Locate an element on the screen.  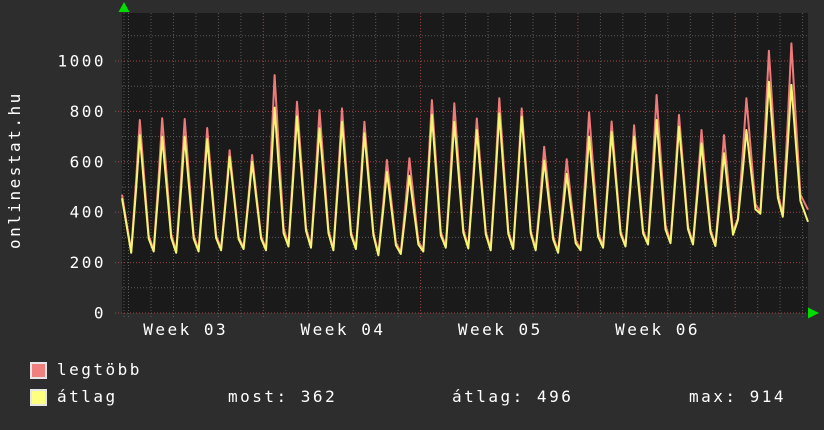
x-axis-arrow-icon is located at coordinates (813, 313).